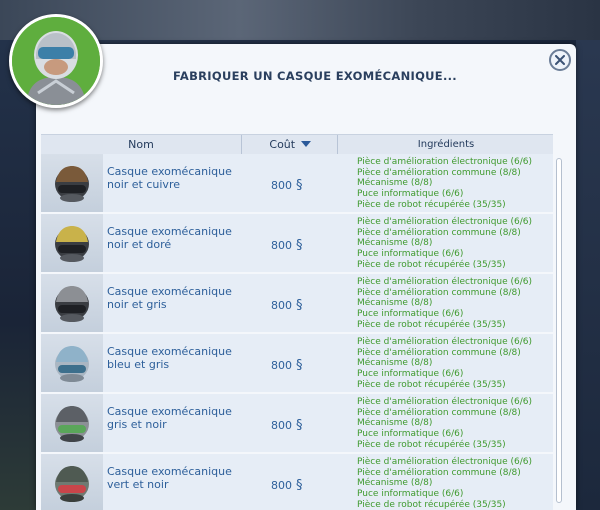  I want to click on background-right, so click(588, 275).